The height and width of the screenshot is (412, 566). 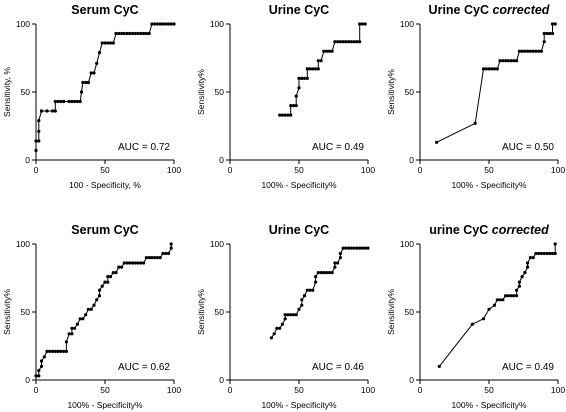 What do you see at coordinates (7, 92) in the screenshot?
I see `y-axis-label: Sensitivity, %` at bounding box center [7, 92].